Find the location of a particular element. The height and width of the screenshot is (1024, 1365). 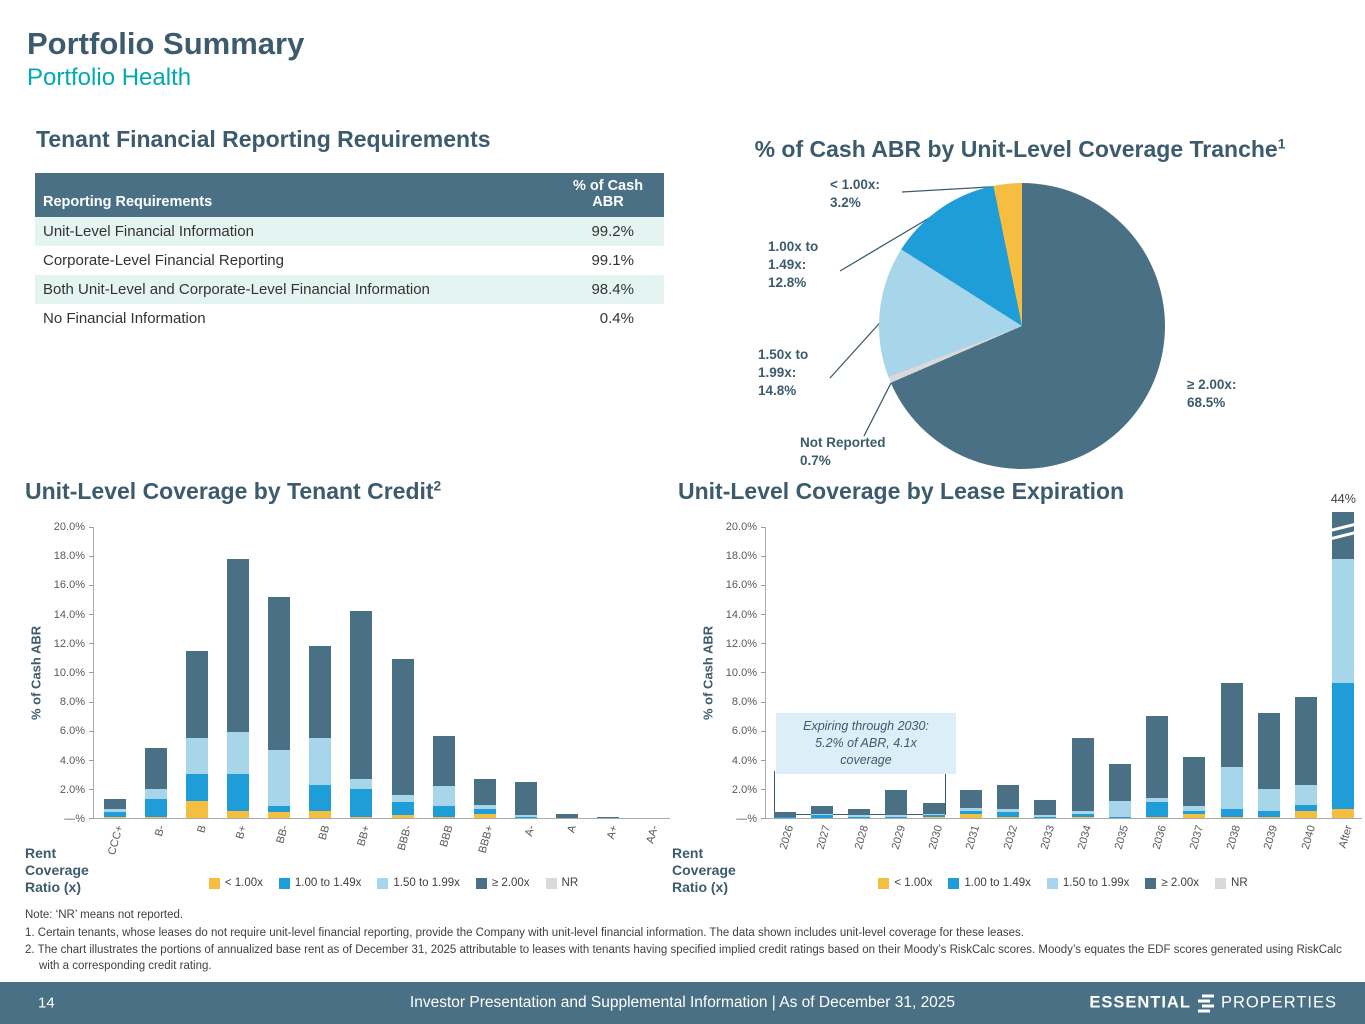

x-tick-label: B- is located at coordinates (160, 831).